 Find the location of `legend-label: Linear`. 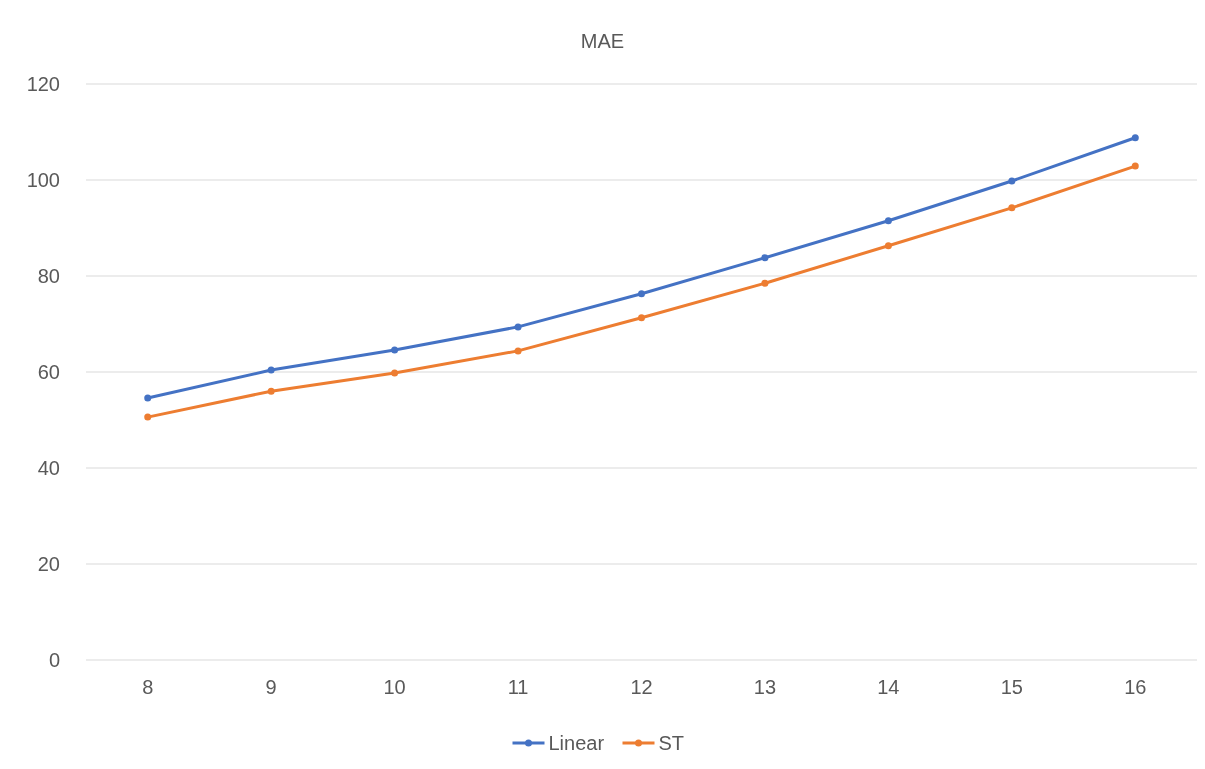

legend-label: Linear is located at coordinates (576, 743).